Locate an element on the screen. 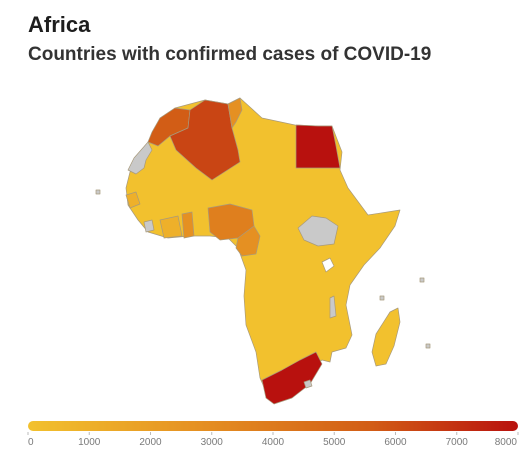 Image resolution: width=525 pixels, height=453 pixels. legend-tick-label: 5000 is located at coordinates (334, 442).